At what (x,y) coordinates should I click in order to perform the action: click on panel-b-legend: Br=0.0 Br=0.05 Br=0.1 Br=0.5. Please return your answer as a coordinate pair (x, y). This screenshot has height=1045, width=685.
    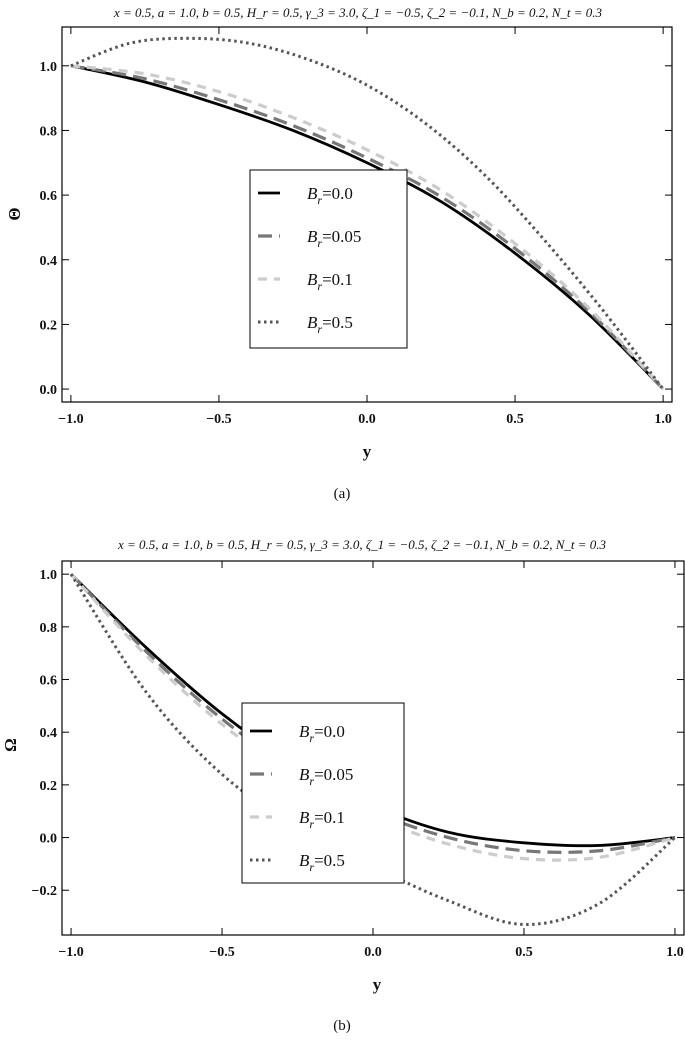
    Looking at the image, I should click on (323, 793).